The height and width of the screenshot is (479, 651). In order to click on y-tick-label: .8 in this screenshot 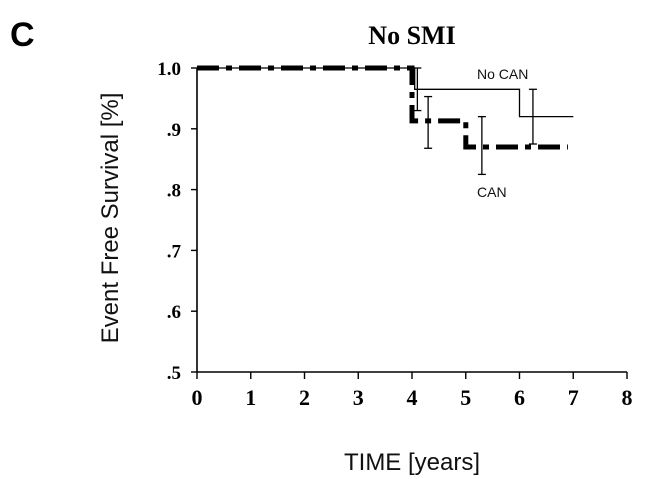, I will do `click(174, 191)`.